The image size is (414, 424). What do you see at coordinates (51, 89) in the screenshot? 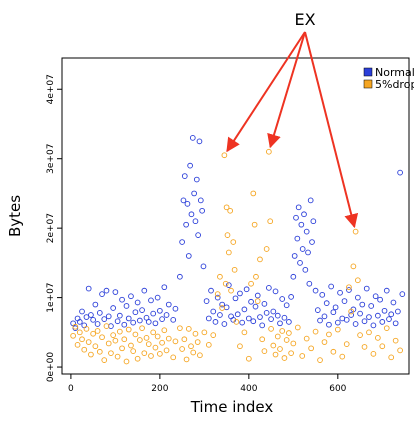
I see `y-tick-label: 4e+07` at bounding box center [51, 89].